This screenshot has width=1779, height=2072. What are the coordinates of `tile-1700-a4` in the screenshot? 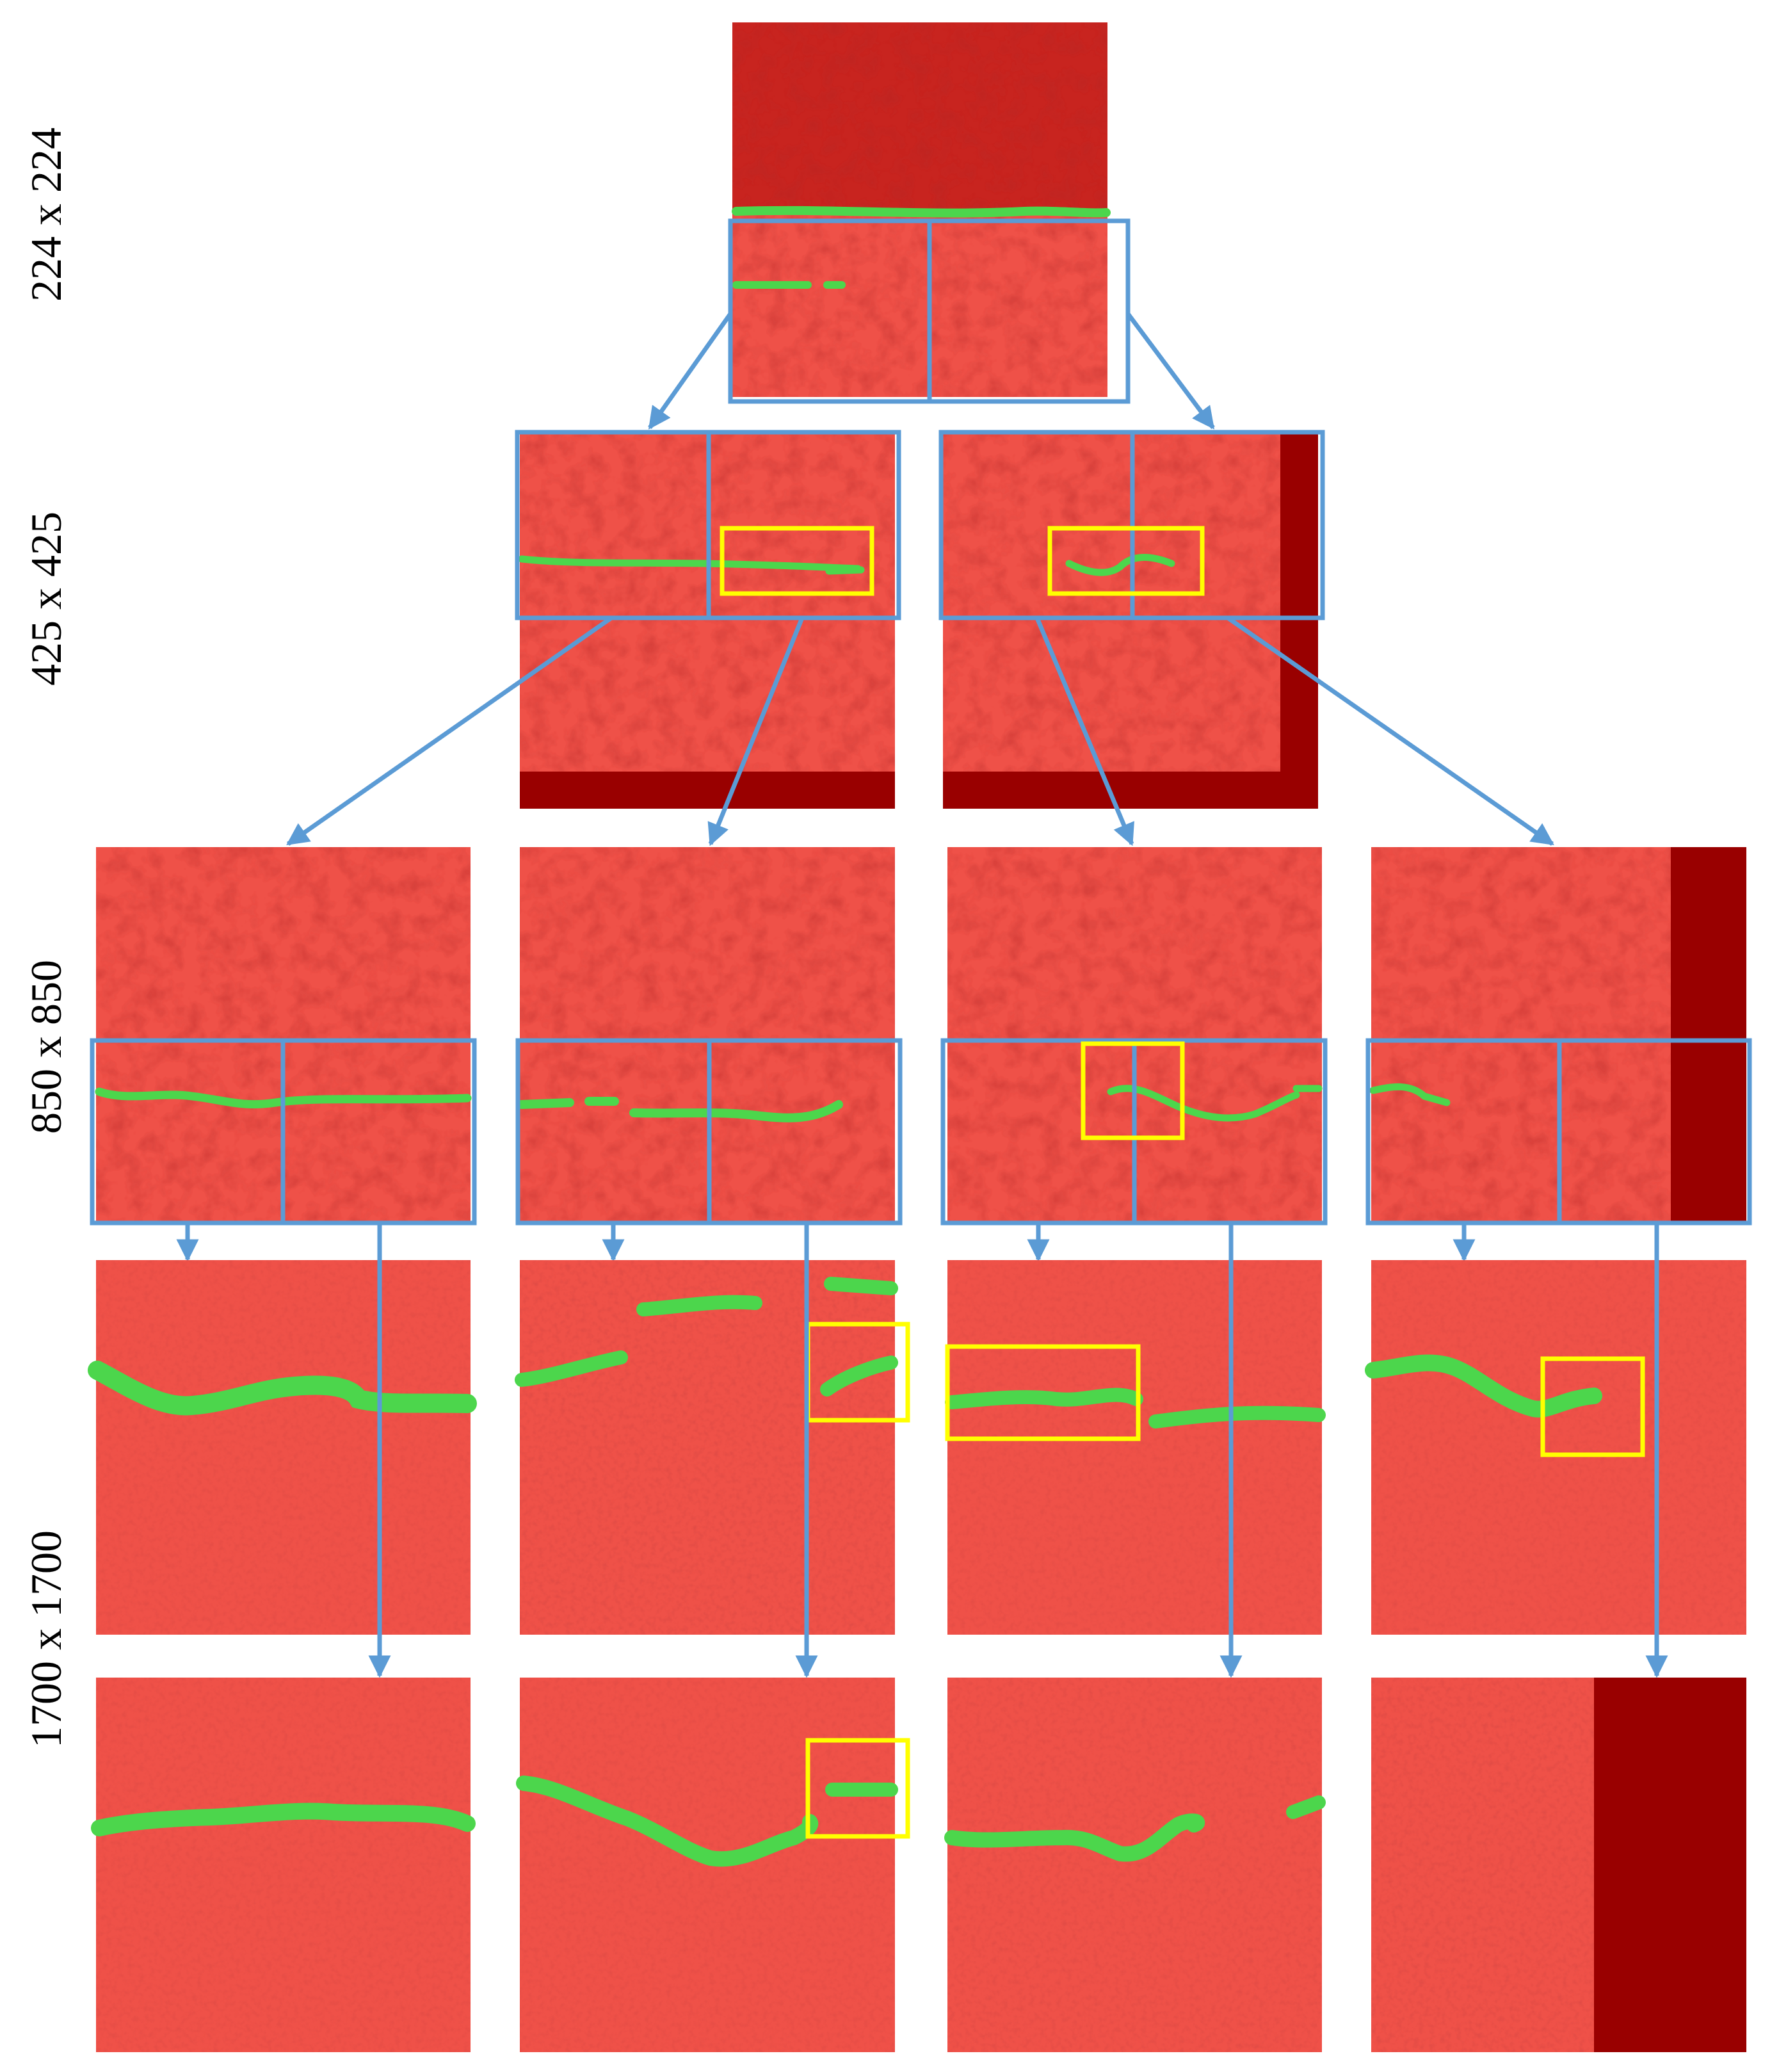 It's located at (1555, 1448).